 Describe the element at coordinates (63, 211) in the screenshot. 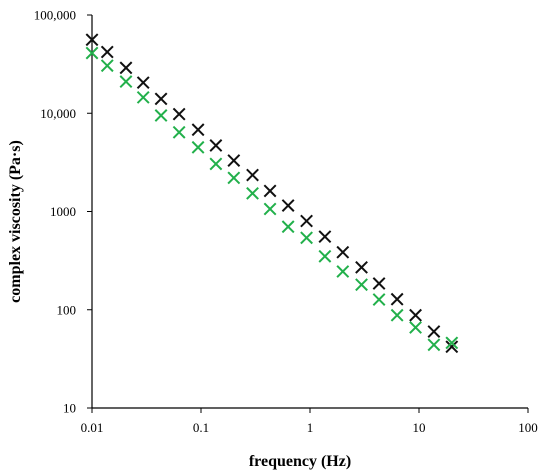

I see `y-tick-label: 1000` at that location.